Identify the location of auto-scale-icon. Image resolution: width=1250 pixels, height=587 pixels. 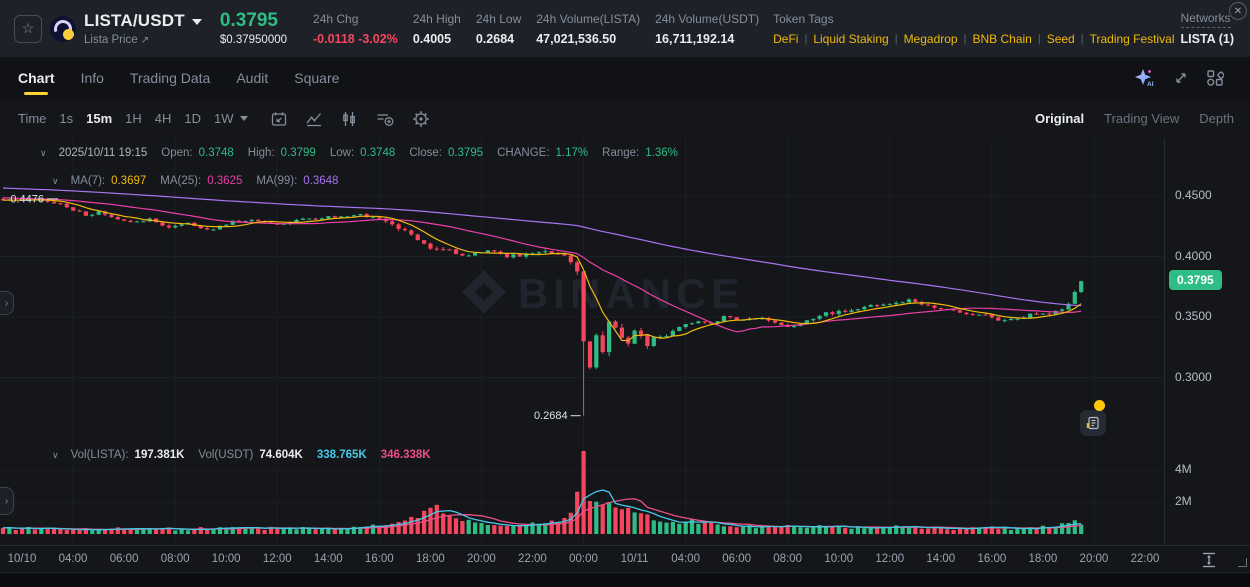
(1209, 560).